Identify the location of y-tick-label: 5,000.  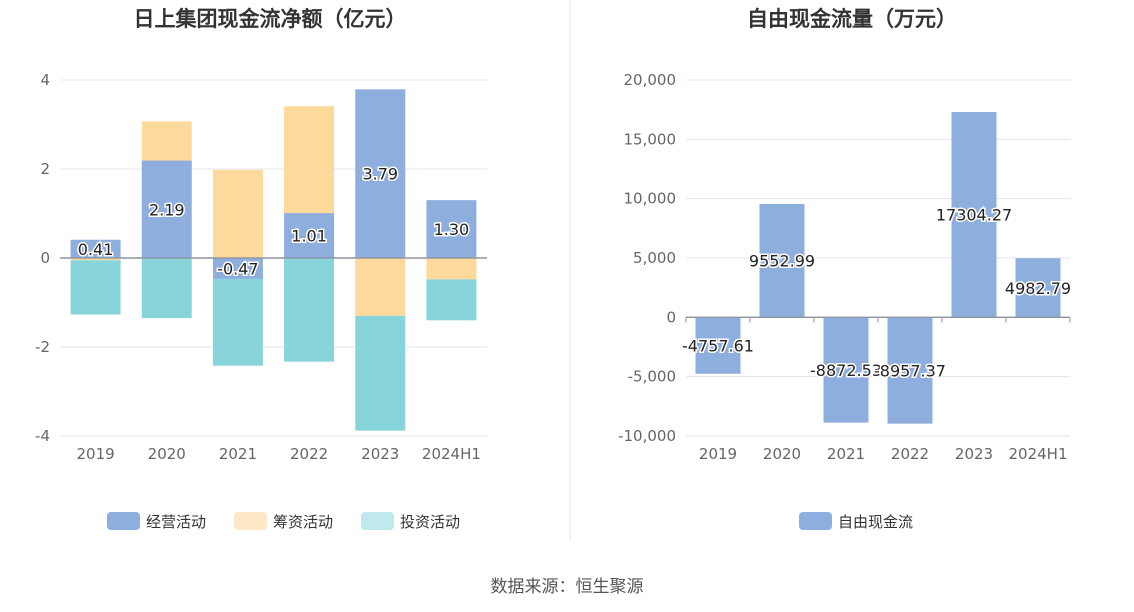
(654, 258).